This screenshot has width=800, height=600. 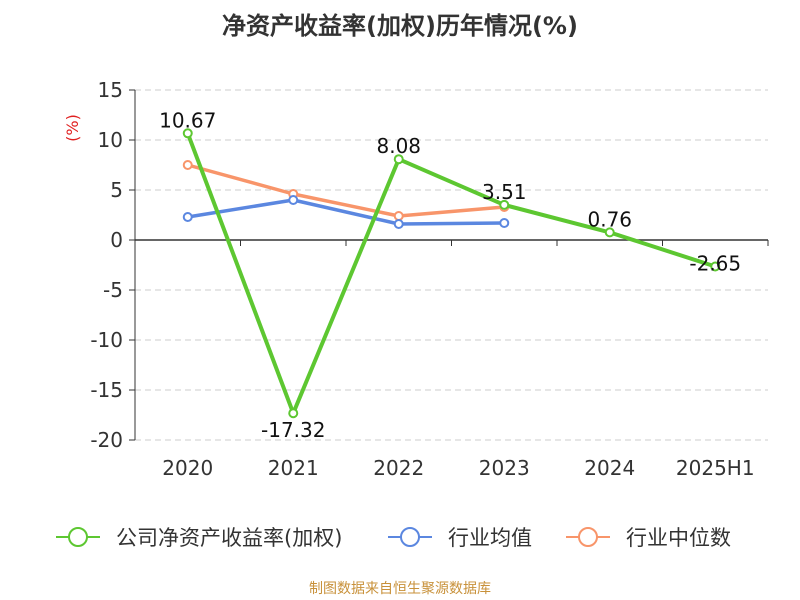 I want to click on legend-item: 公司净资产收益率(加权), so click(x=199, y=538).